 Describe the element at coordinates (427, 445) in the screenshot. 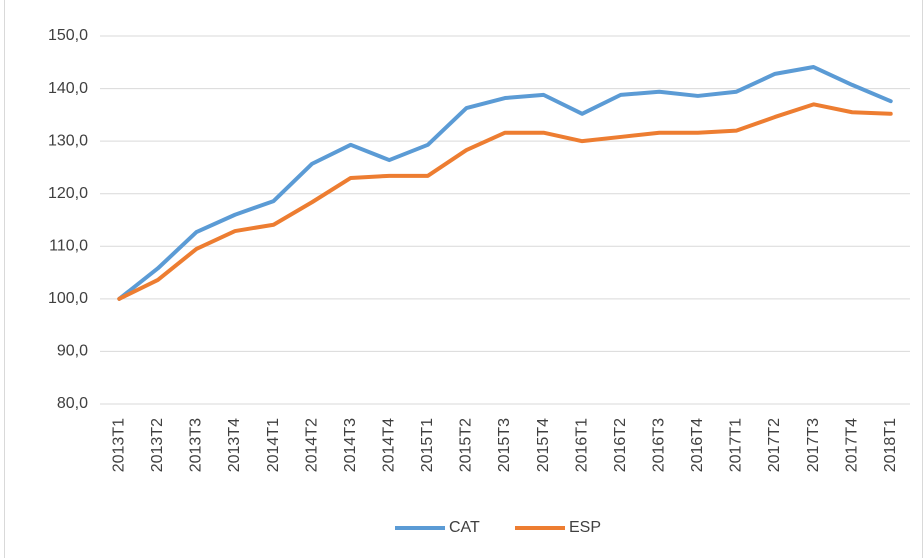

I see `x-tick-label: 2015T1` at that location.